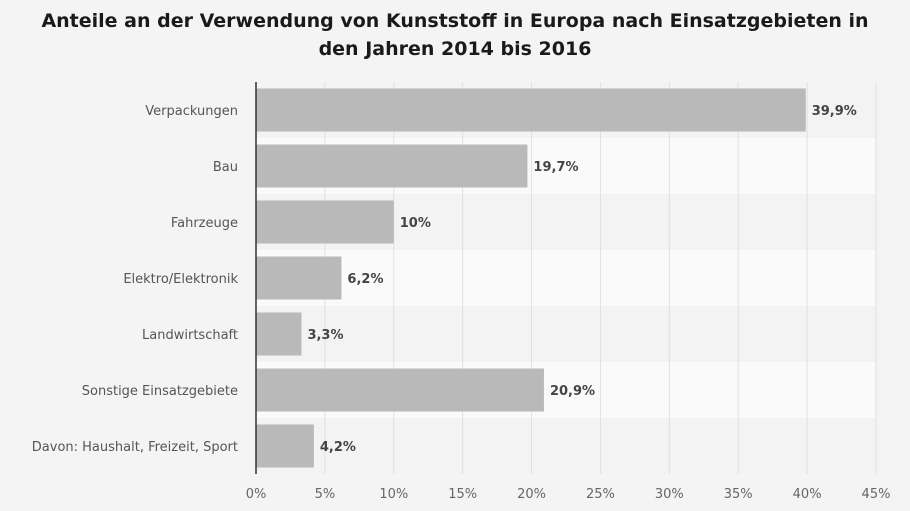 The width and height of the screenshot is (910, 511). I want to click on category-label: Sonstige Einsatzgebiete, so click(160, 391).